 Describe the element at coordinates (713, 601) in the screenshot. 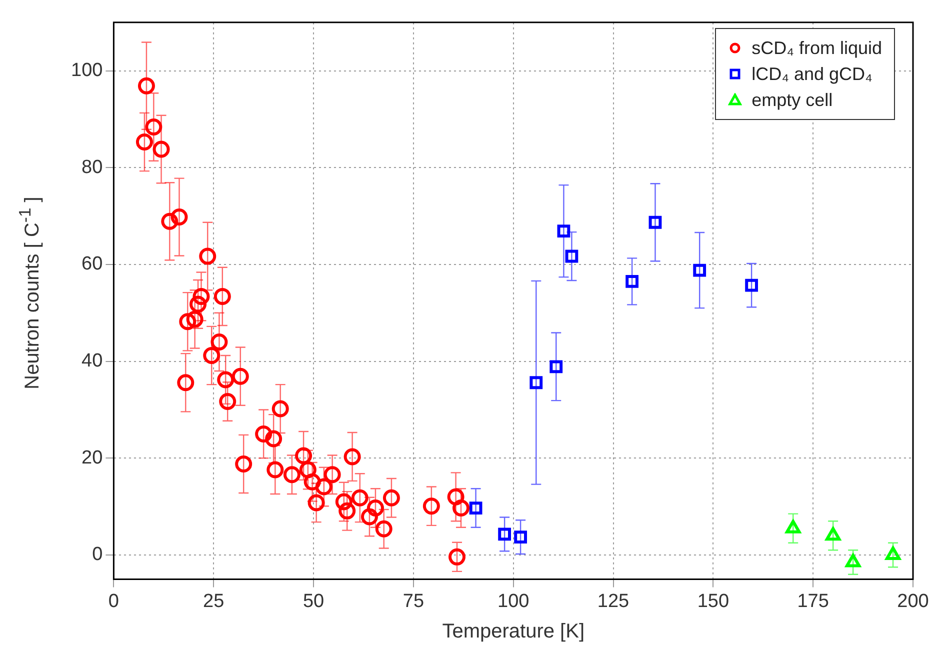

I see `x-tick-label: 150` at that location.